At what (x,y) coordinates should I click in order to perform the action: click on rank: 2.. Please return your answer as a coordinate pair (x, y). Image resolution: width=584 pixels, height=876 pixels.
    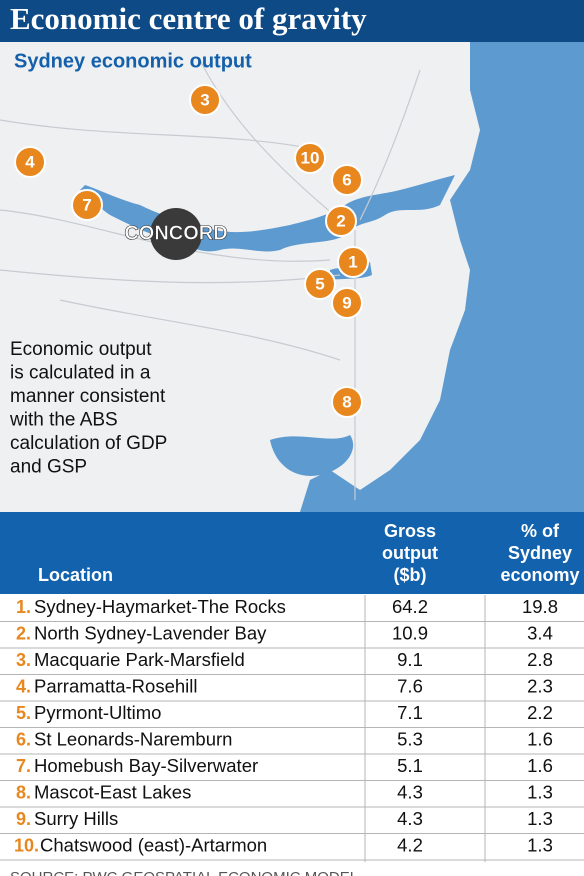
    Looking at the image, I should click on (23, 634).